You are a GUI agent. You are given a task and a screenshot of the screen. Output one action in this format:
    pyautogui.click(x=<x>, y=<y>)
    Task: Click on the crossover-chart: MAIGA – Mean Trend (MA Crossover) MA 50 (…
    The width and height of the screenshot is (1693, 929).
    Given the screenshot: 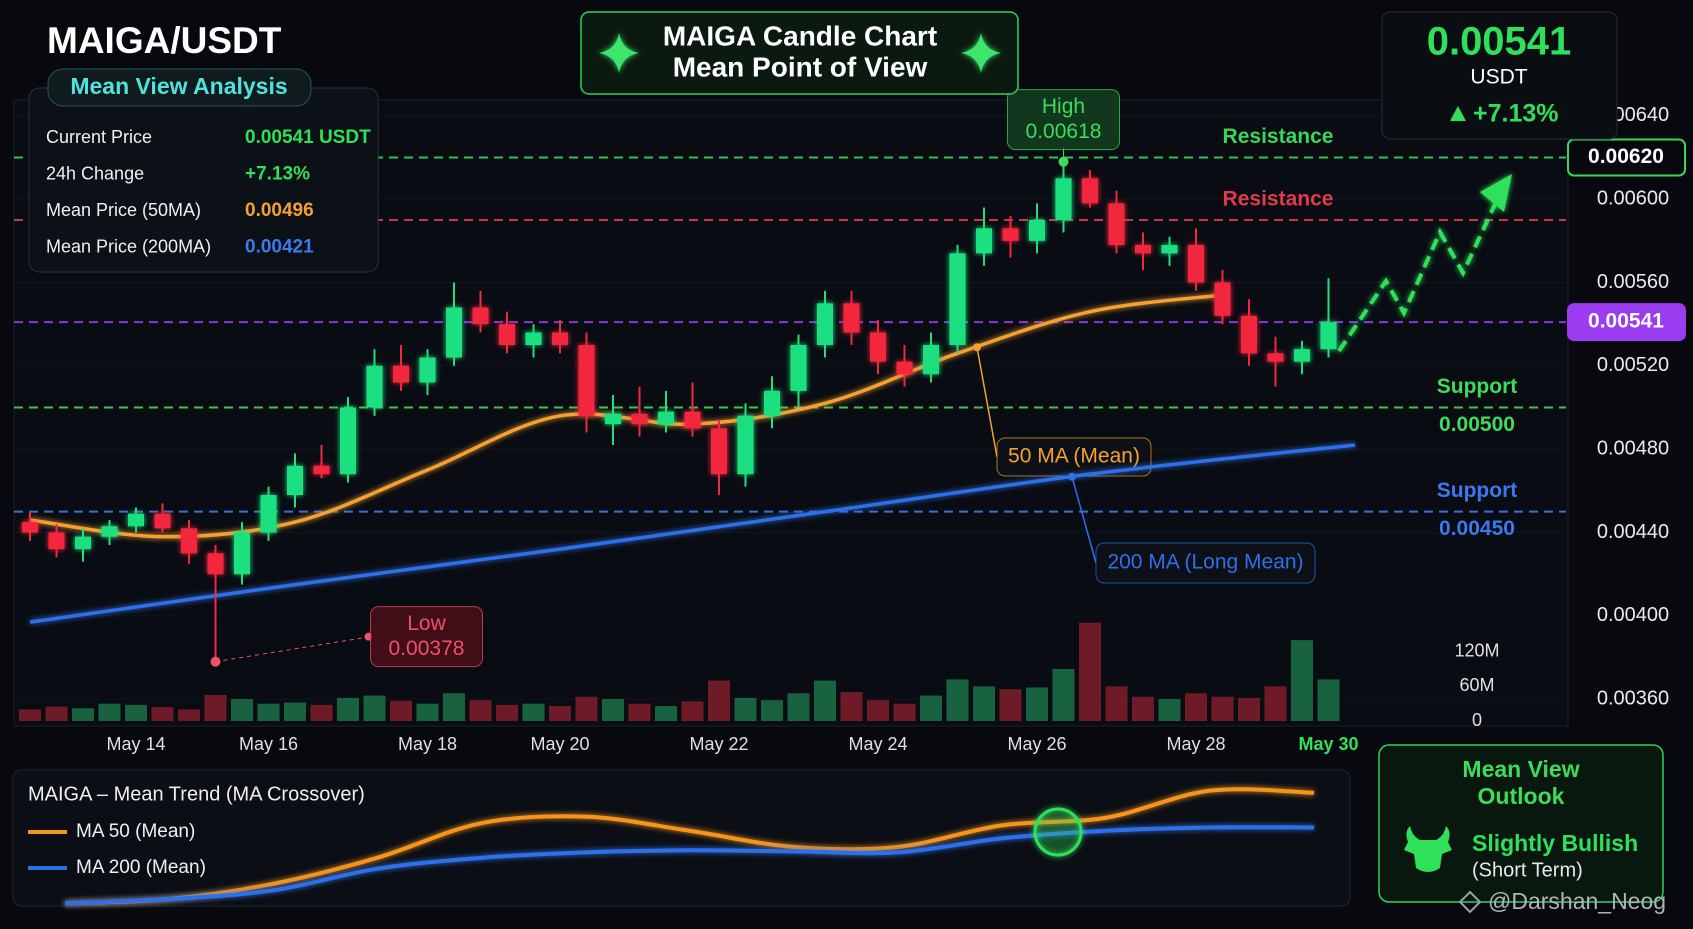 What is the action you would take?
    pyautogui.click(x=671, y=844)
    